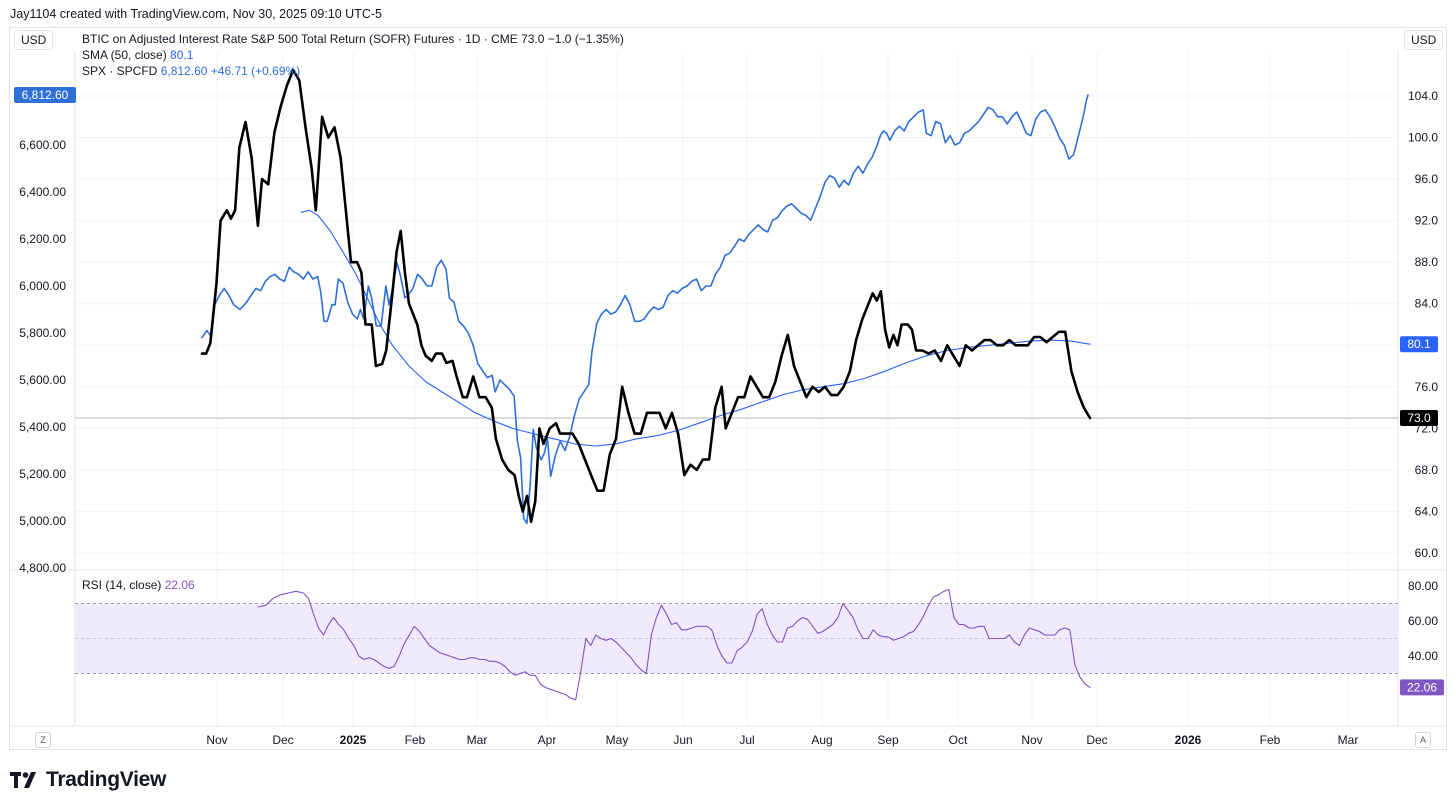 Image resolution: width=1456 pixels, height=806 pixels. I want to click on legend-main-change: −1.0 (−1.35%), so click(585, 39).